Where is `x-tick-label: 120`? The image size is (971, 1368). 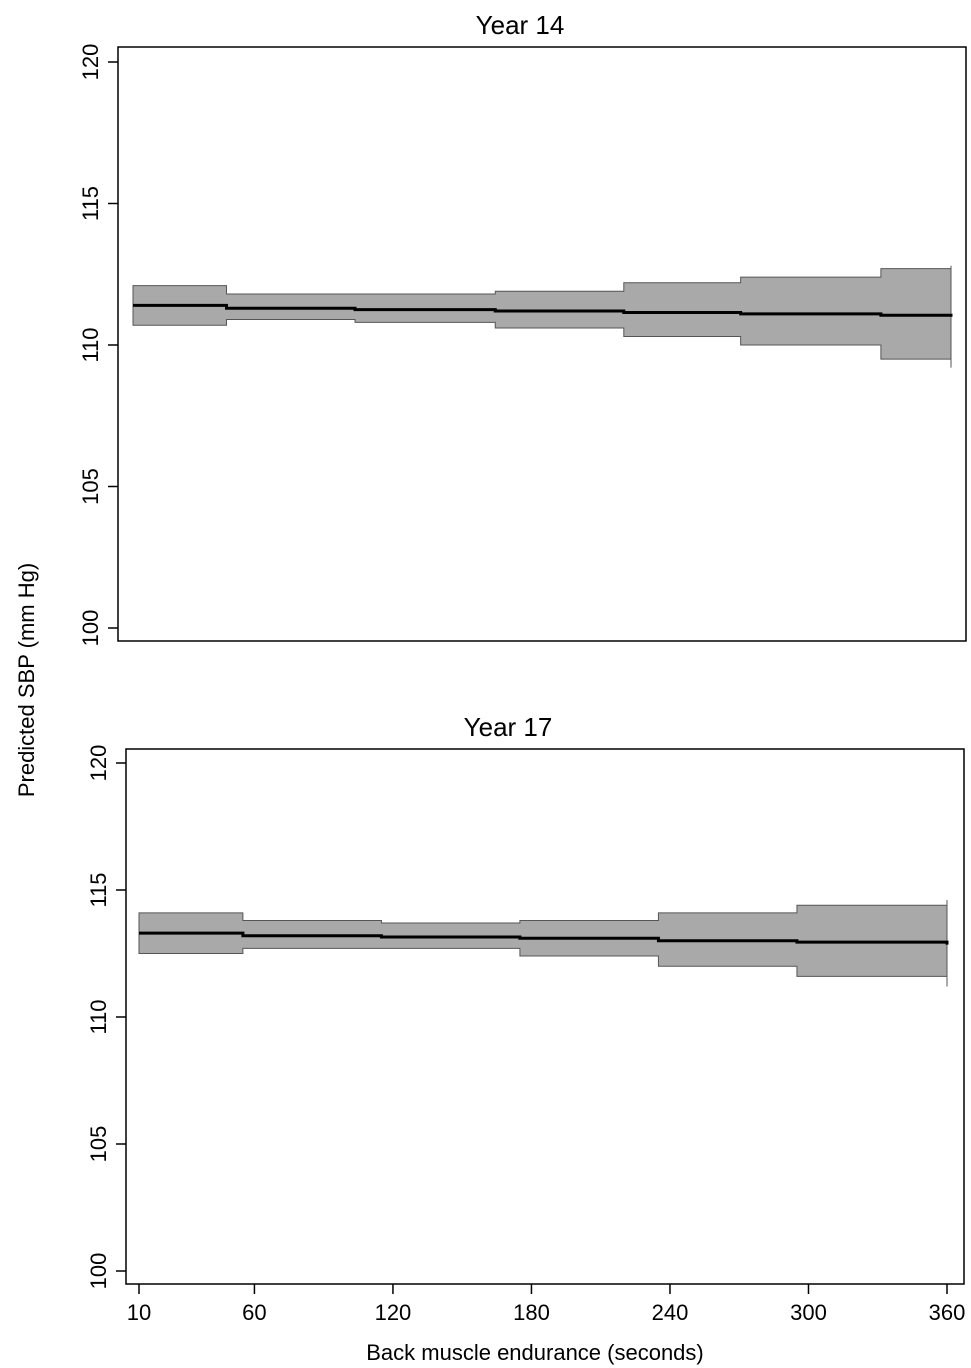
x-tick-label: 120 is located at coordinates (393, 1312).